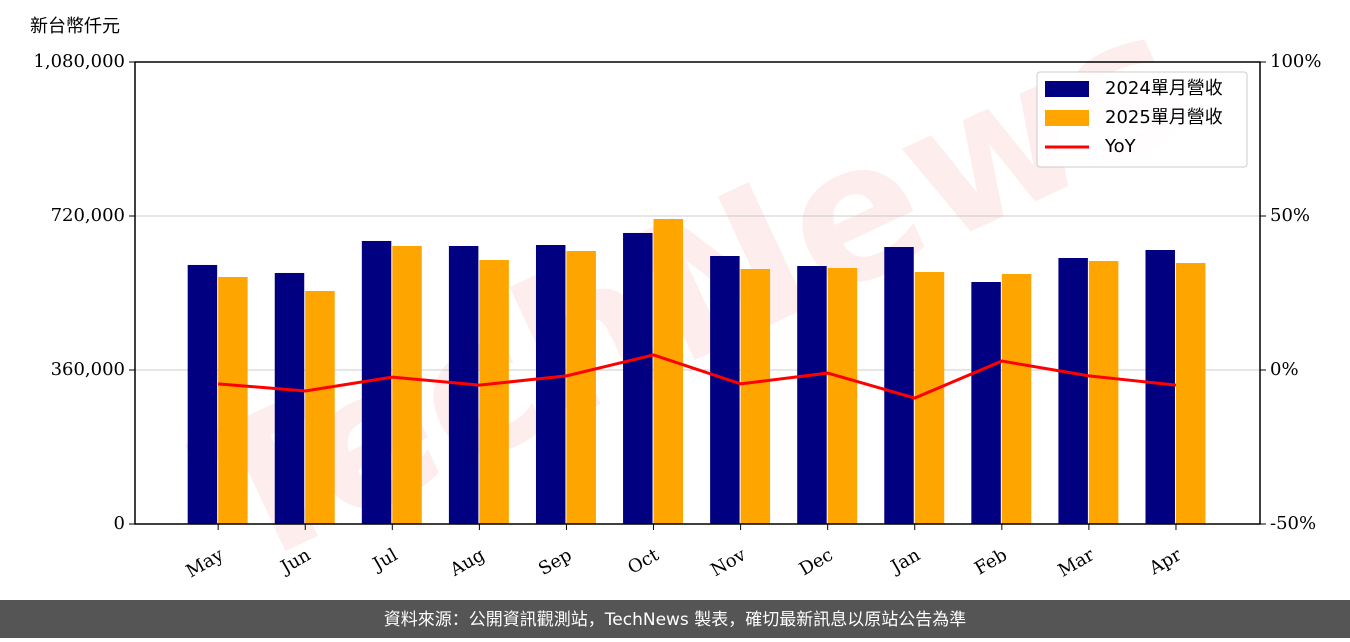 This screenshot has height=642, width=1350. What do you see at coordinates (205, 563) in the screenshot?
I see `x-tick-label: May` at bounding box center [205, 563].